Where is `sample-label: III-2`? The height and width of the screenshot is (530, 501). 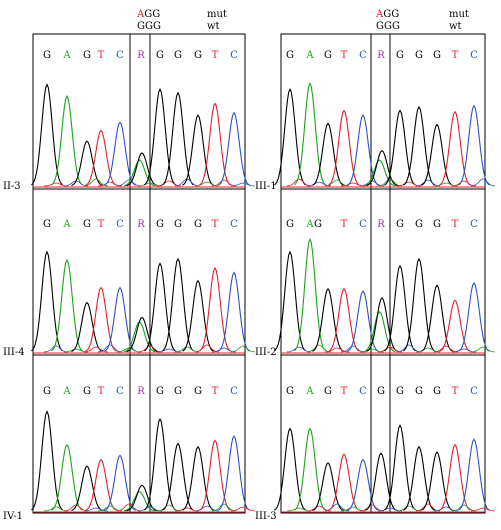
sample-label: III-2 is located at coordinates (266, 352).